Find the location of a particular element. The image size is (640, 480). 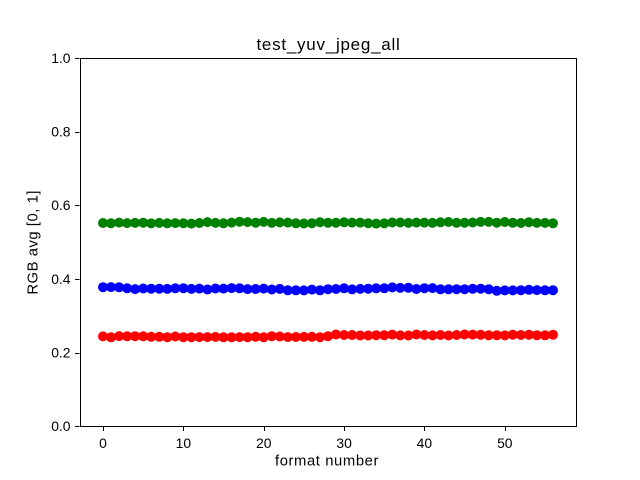

svg-text: 0 is located at coordinates (103, 443).